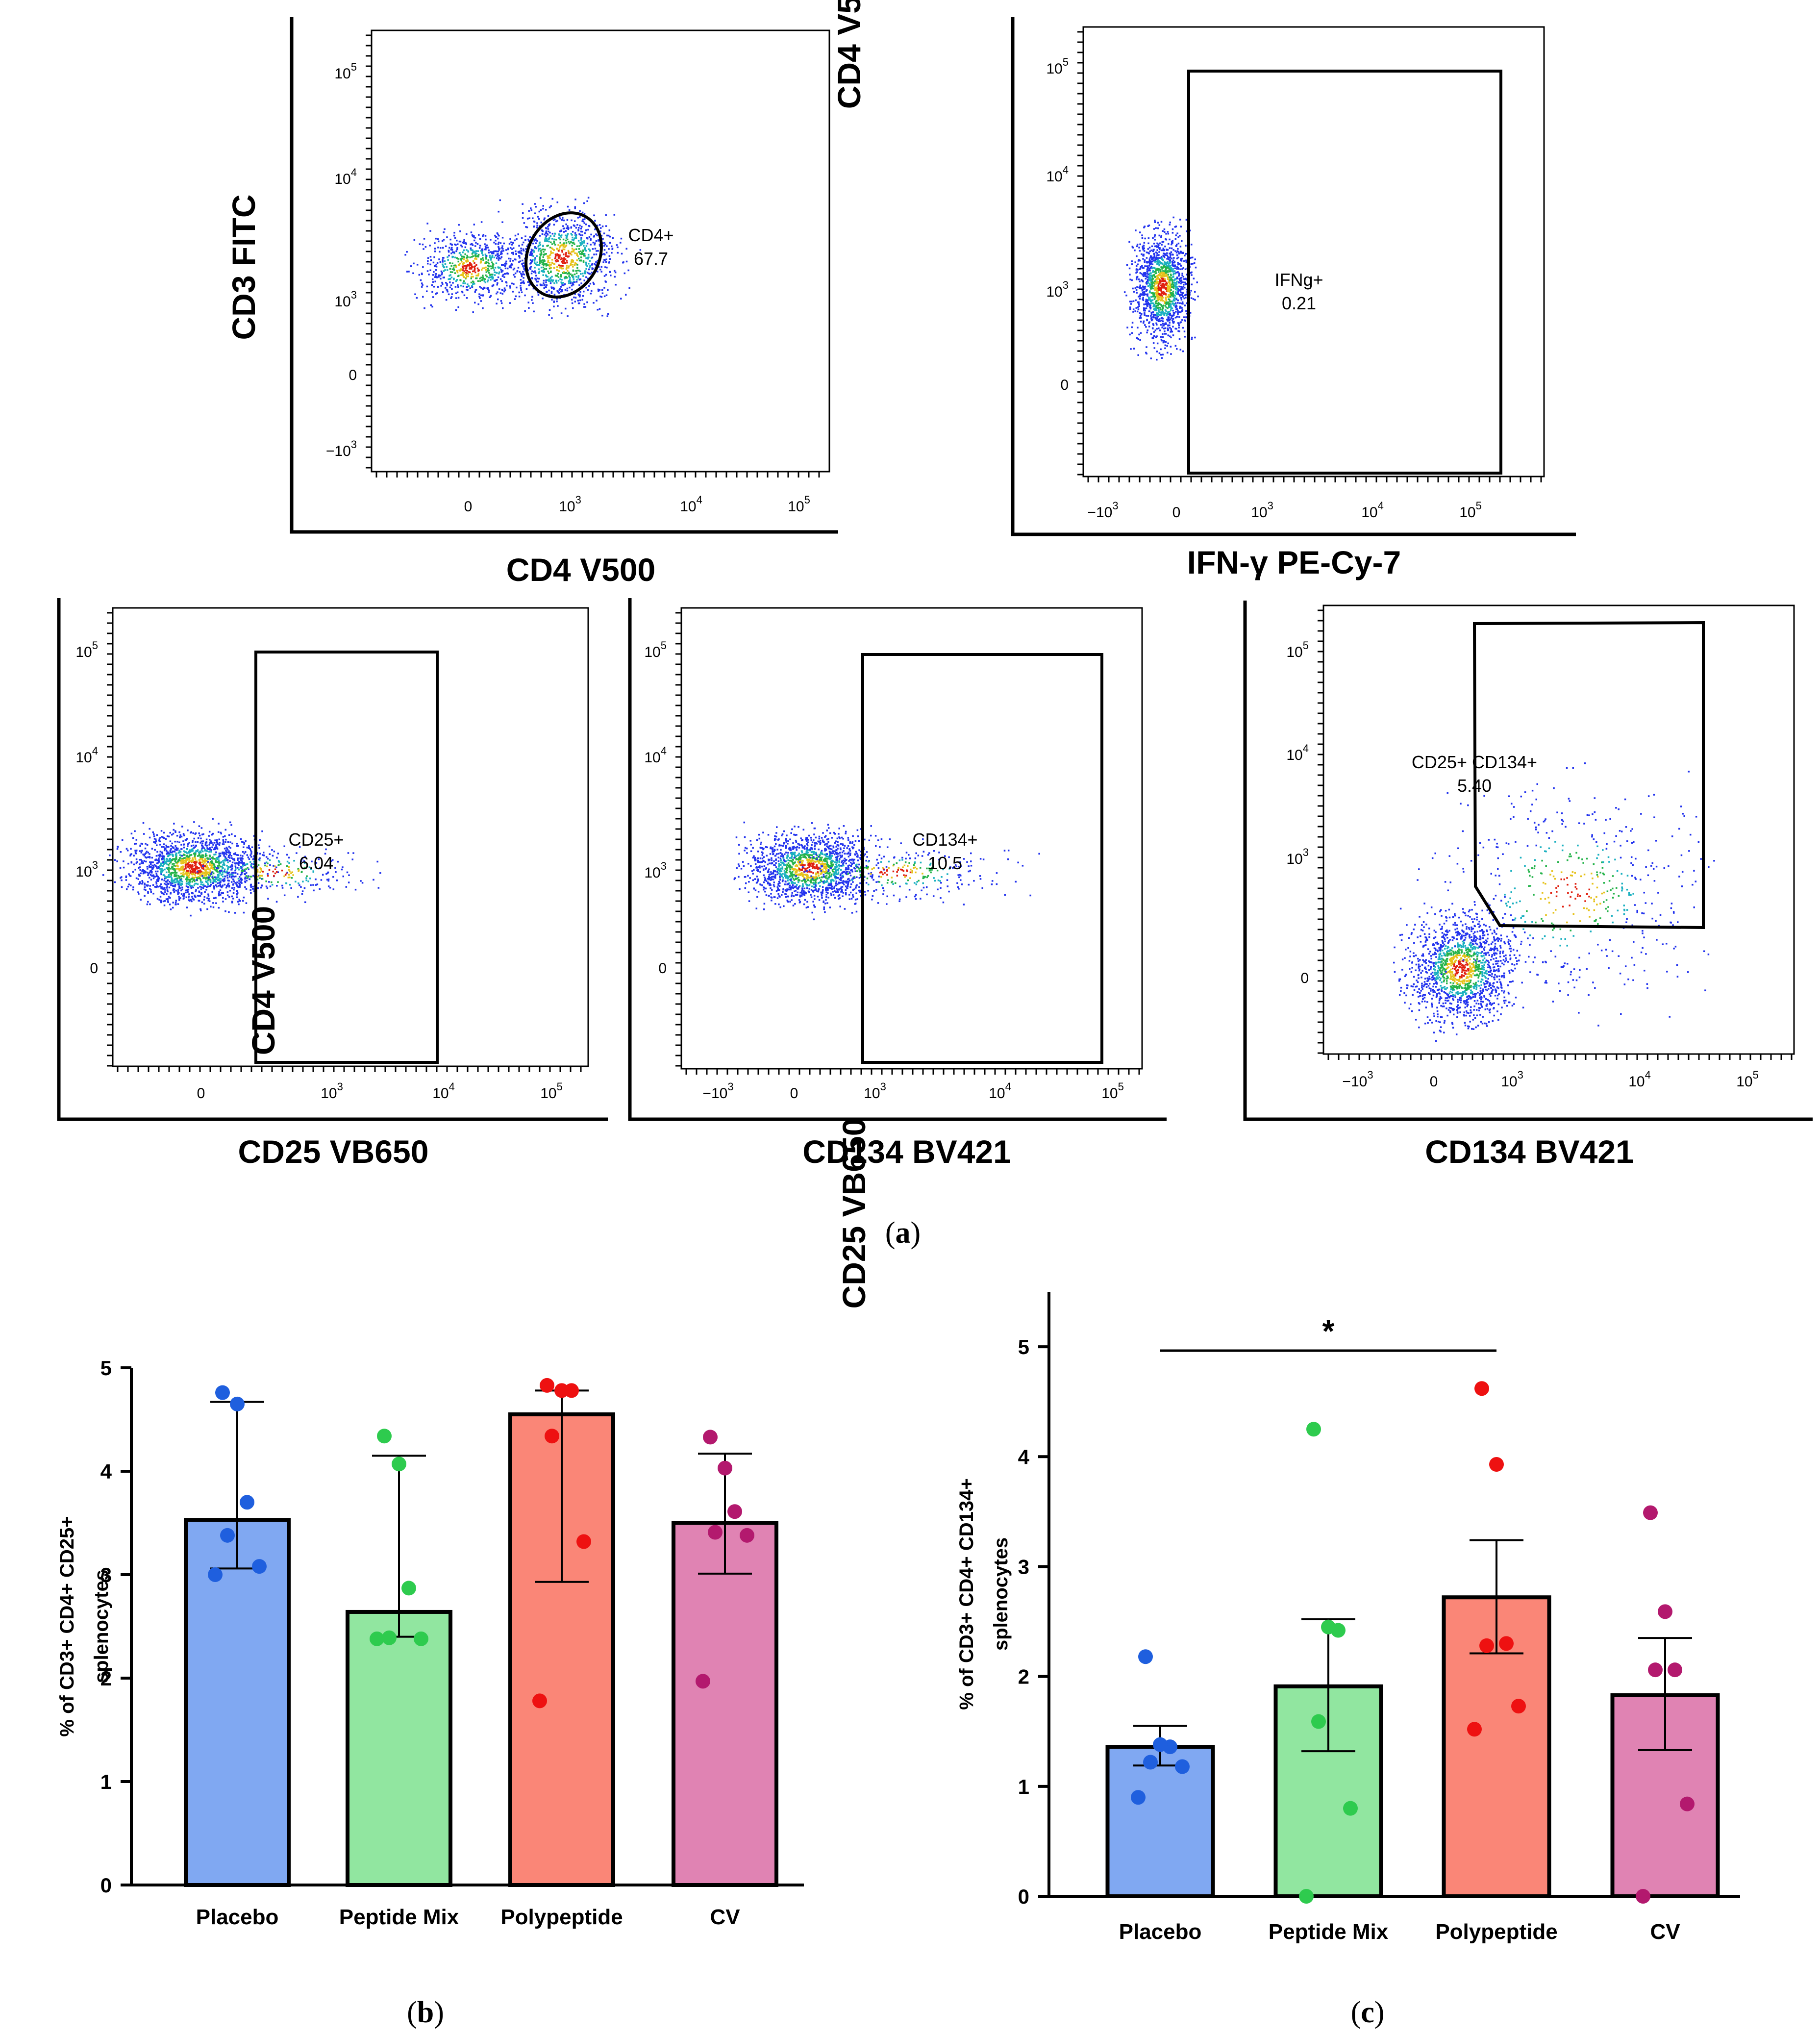 The height and width of the screenshot is (2036, 1820). What do you see at coordinates (651, 259) in the screenshot?
I see `gate-value: 67.7` at bounding box center [651, 259].